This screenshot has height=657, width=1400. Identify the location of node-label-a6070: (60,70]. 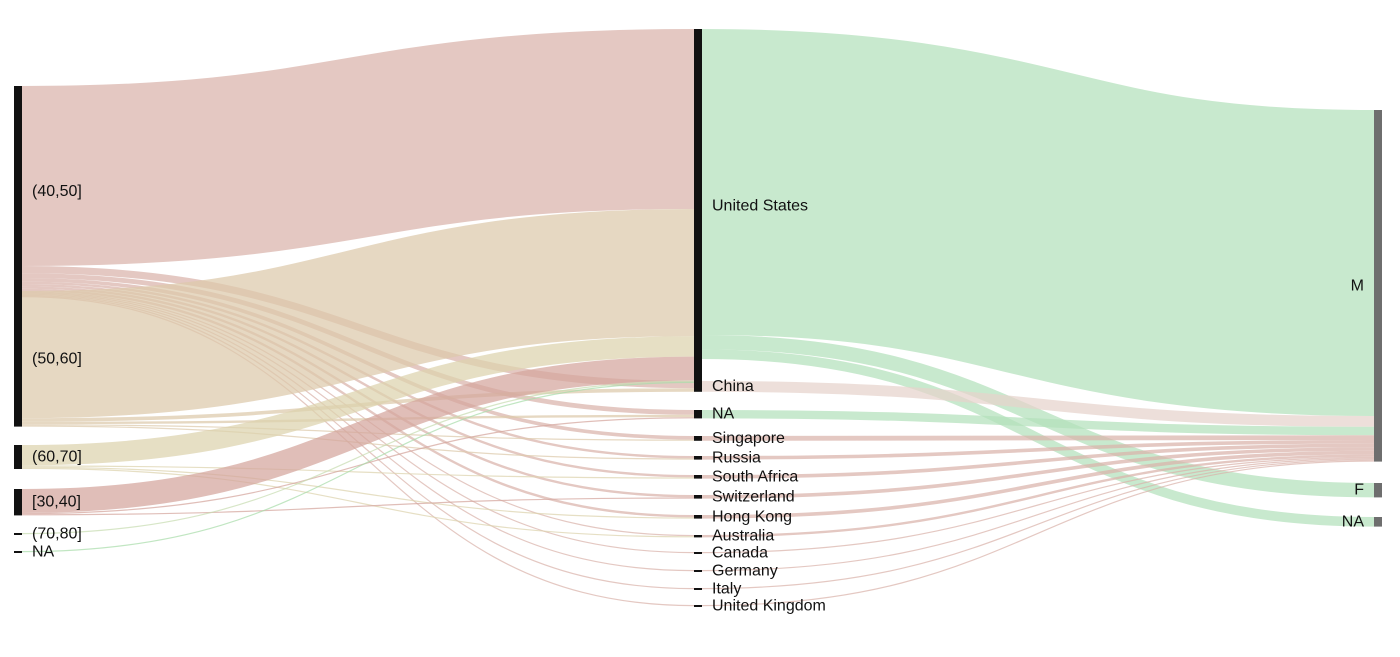
(57, 457).